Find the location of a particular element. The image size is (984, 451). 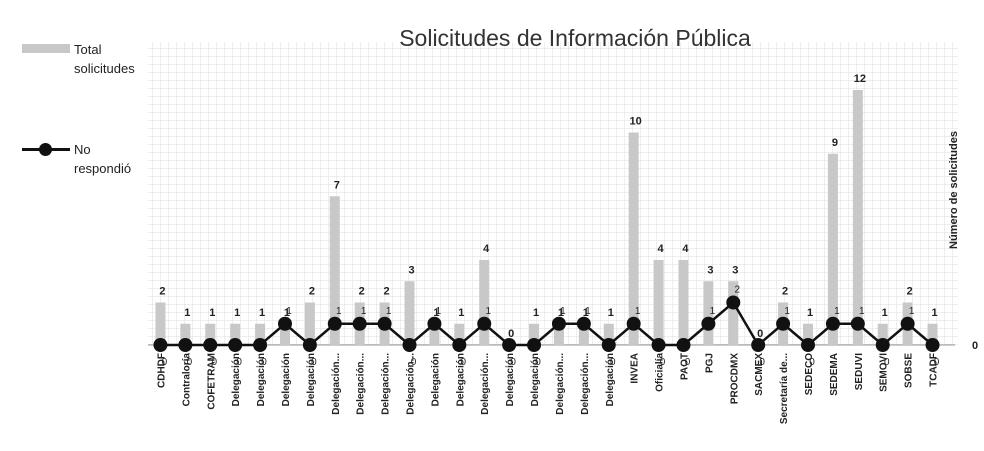

x-tick-label: SEDEMA is located at coordinates (834, 374).